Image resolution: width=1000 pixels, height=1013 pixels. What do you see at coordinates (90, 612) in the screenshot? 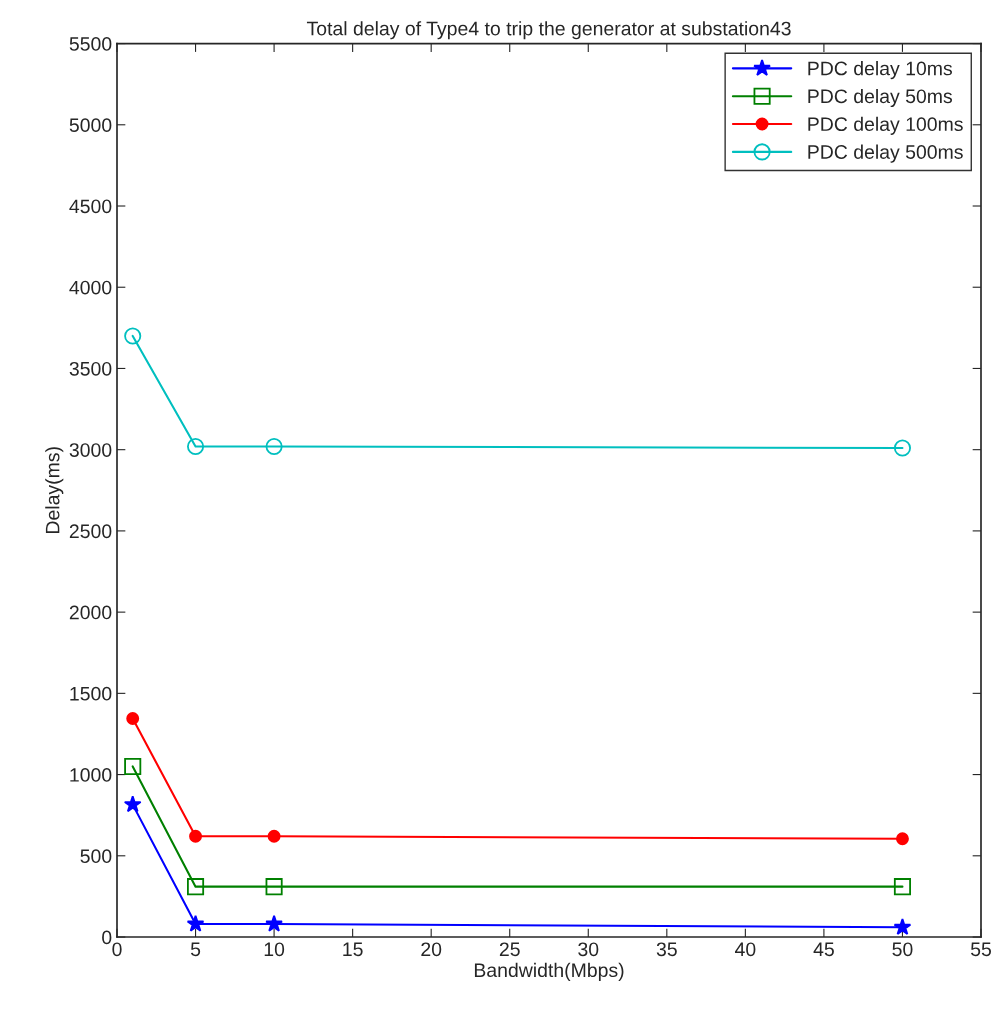
I see `y-tick-label: 2000` at bounding box center [90, 612].